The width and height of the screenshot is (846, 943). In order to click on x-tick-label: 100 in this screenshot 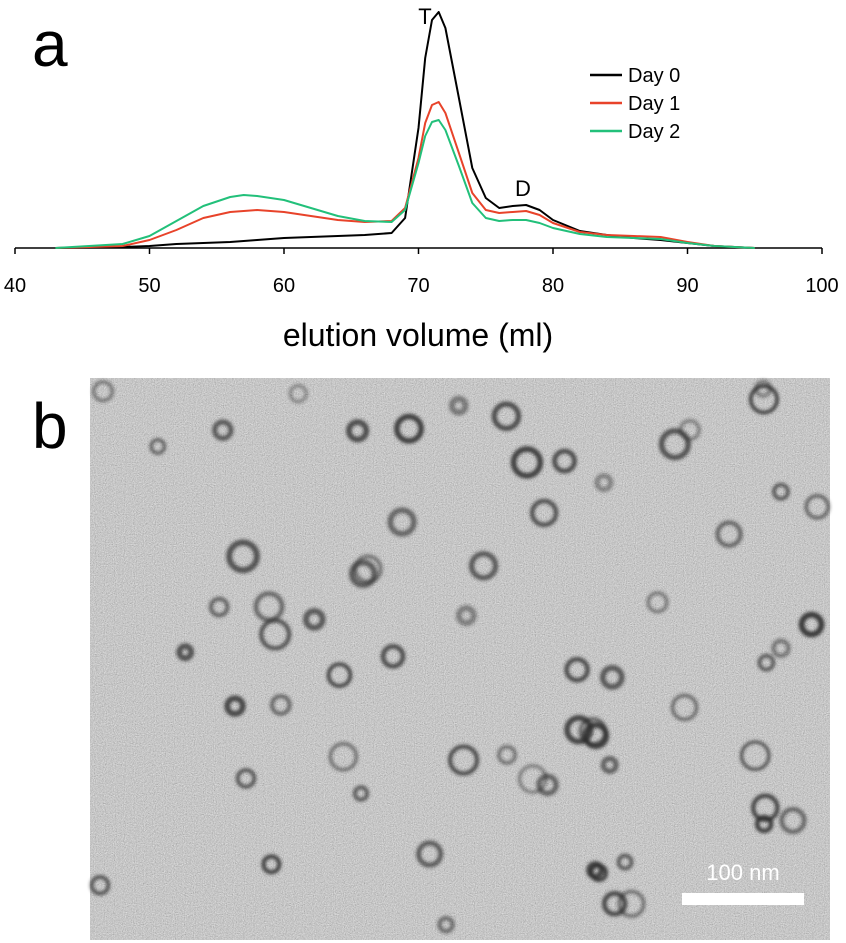, I will do `click(821, 286)`.